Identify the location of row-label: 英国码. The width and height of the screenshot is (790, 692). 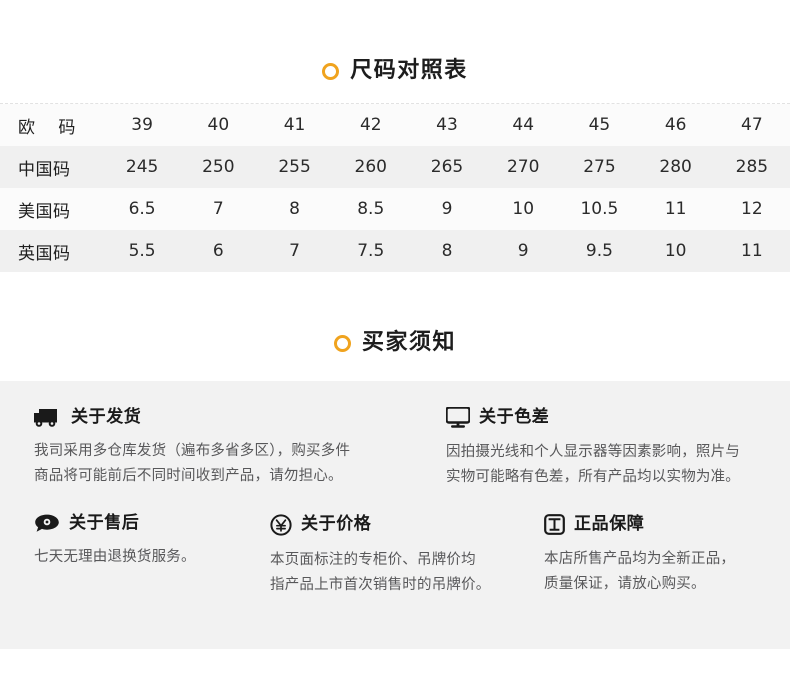
(52, 251).